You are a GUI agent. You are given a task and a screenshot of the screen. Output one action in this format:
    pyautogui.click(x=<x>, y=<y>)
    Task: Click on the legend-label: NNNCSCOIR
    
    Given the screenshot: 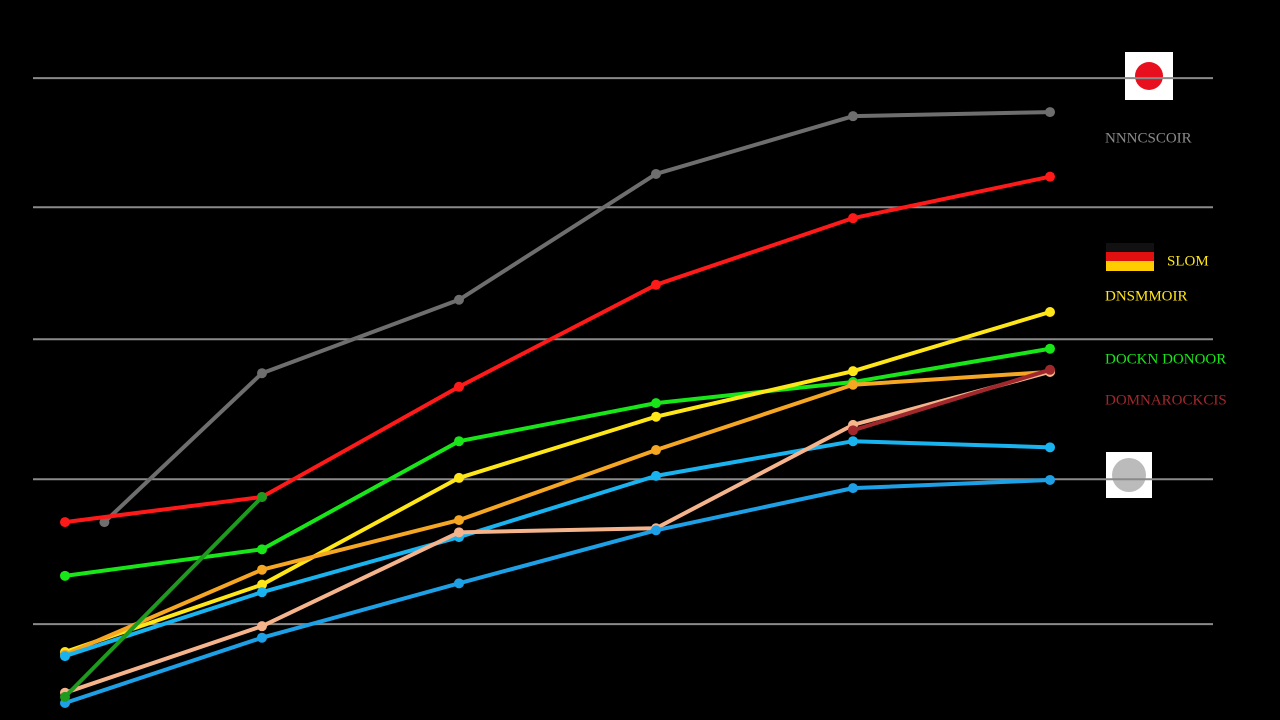 What is the action you would take?
    pyautogui.click(x=1148, y=138)
    